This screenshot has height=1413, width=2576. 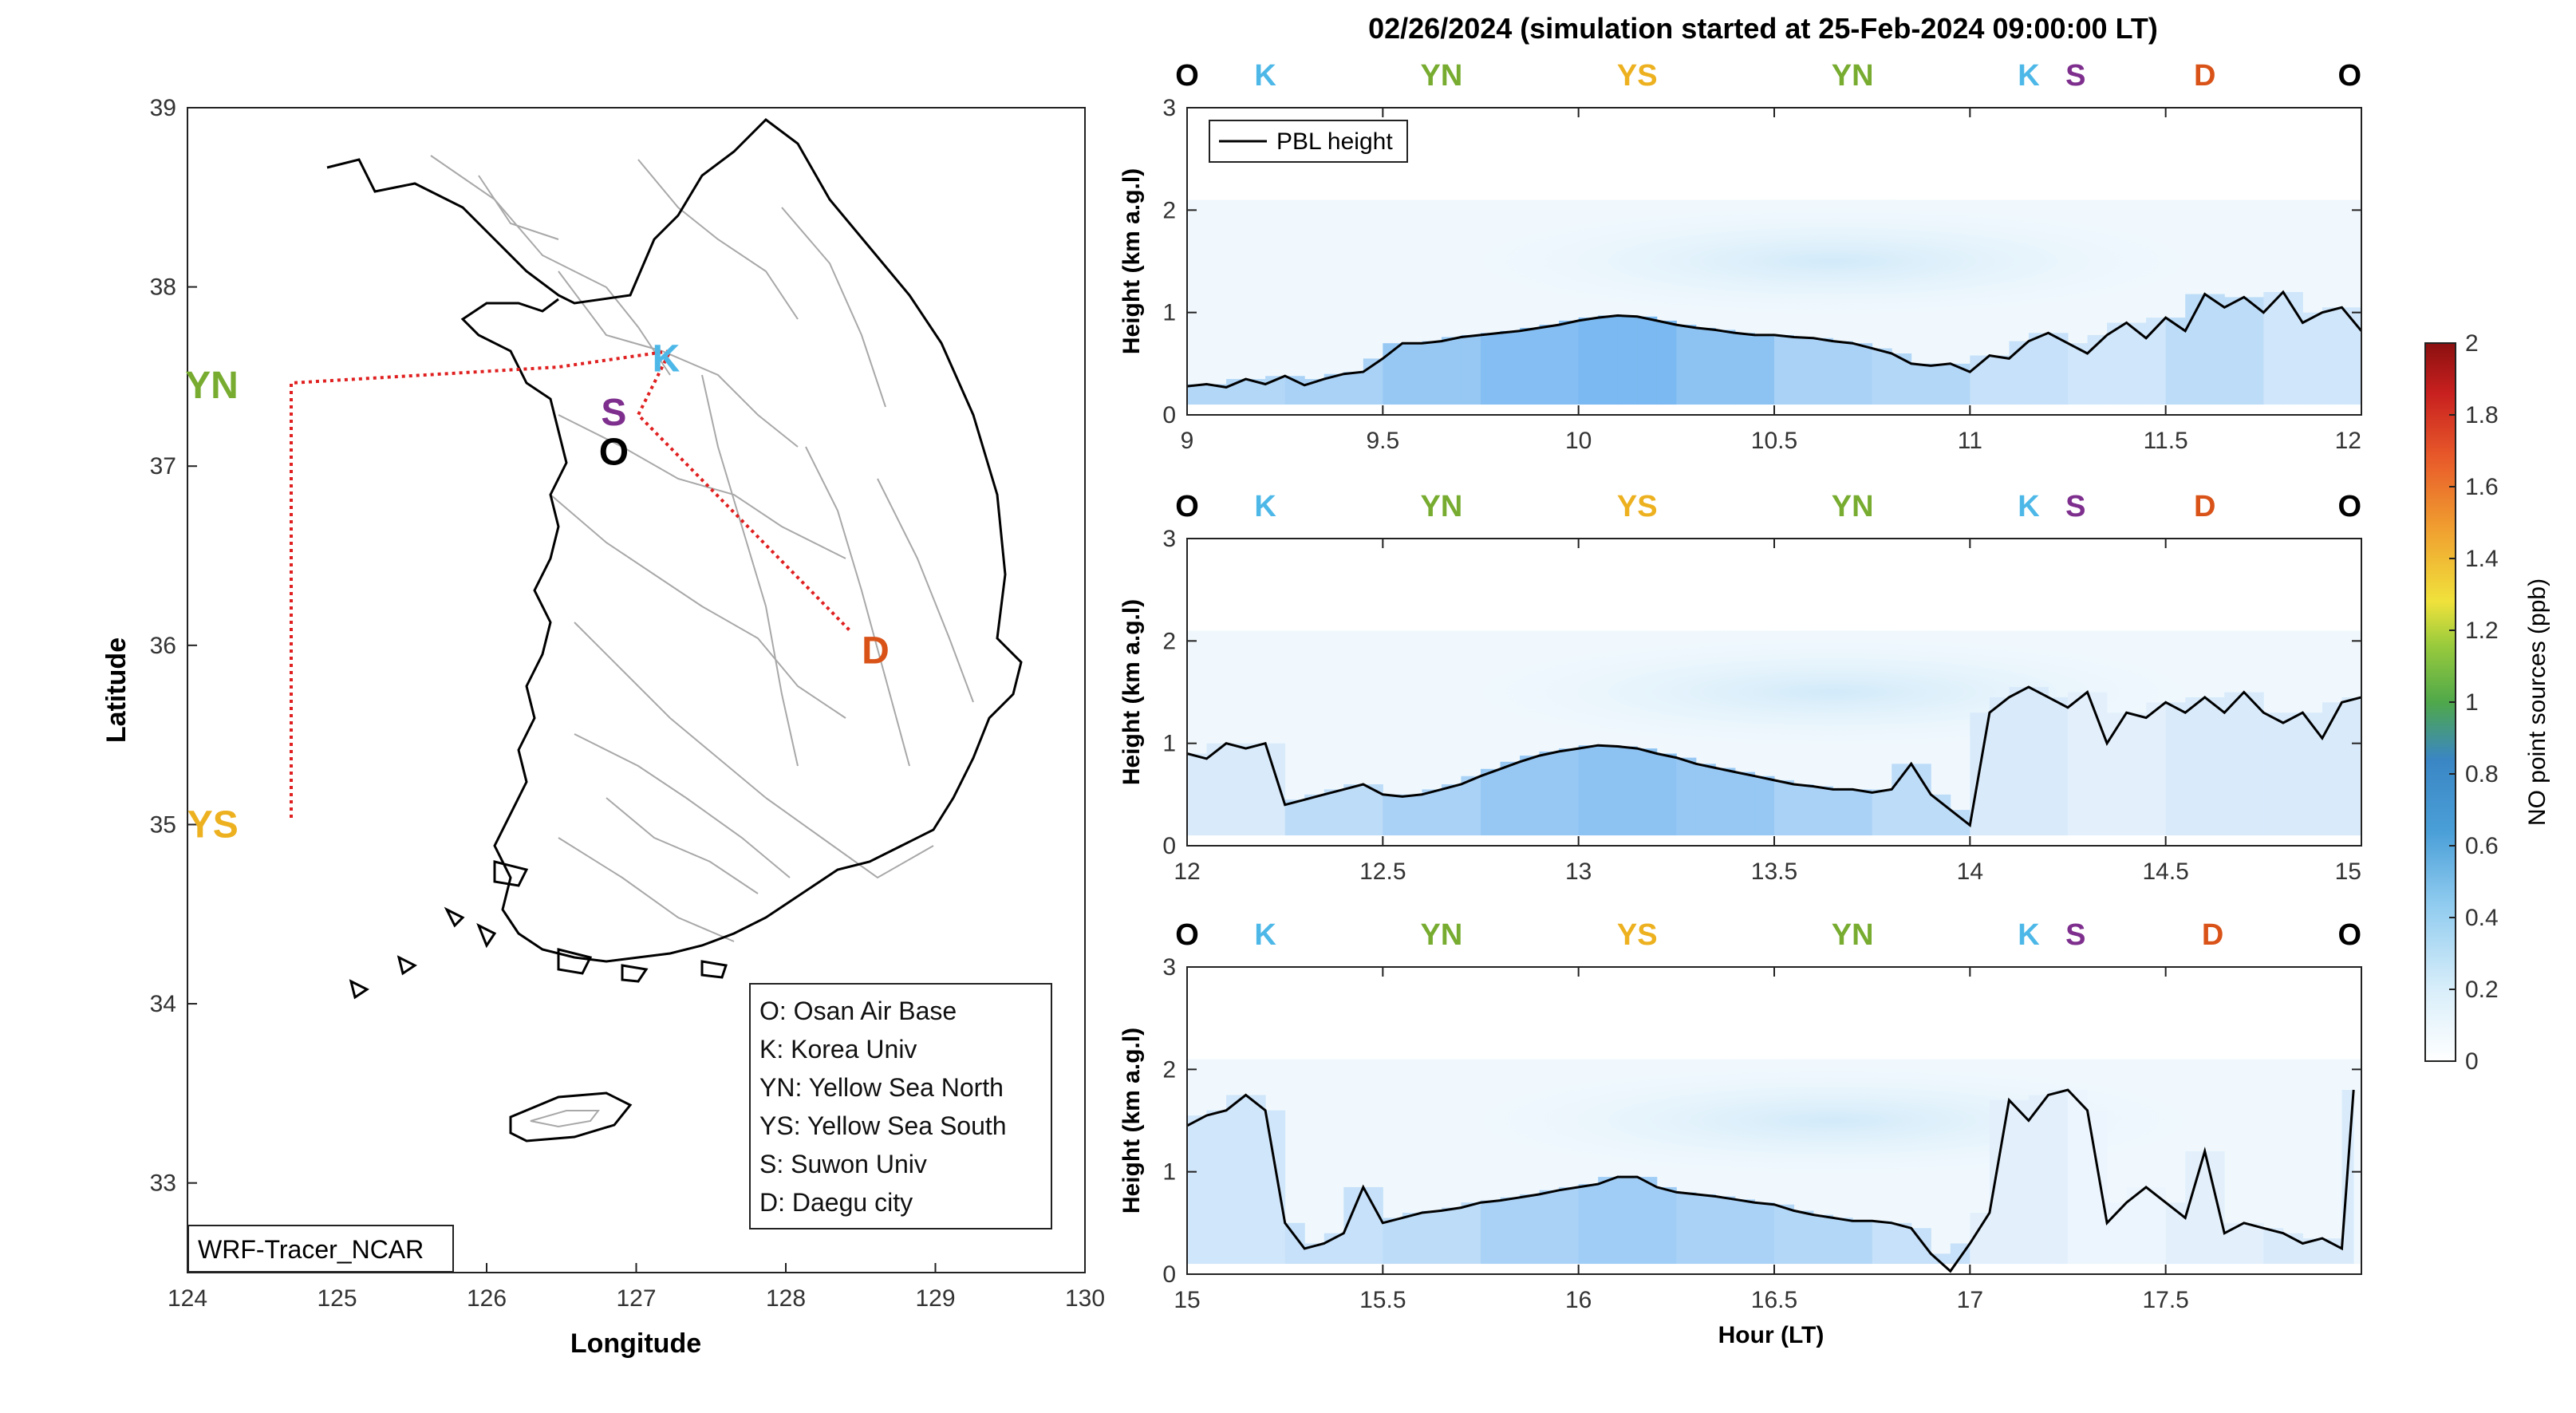 What do you see at coordinates (1578, 871) in the screenshot?
I see `panel-xtick-label: 13` at bounding box center [1578, 871].